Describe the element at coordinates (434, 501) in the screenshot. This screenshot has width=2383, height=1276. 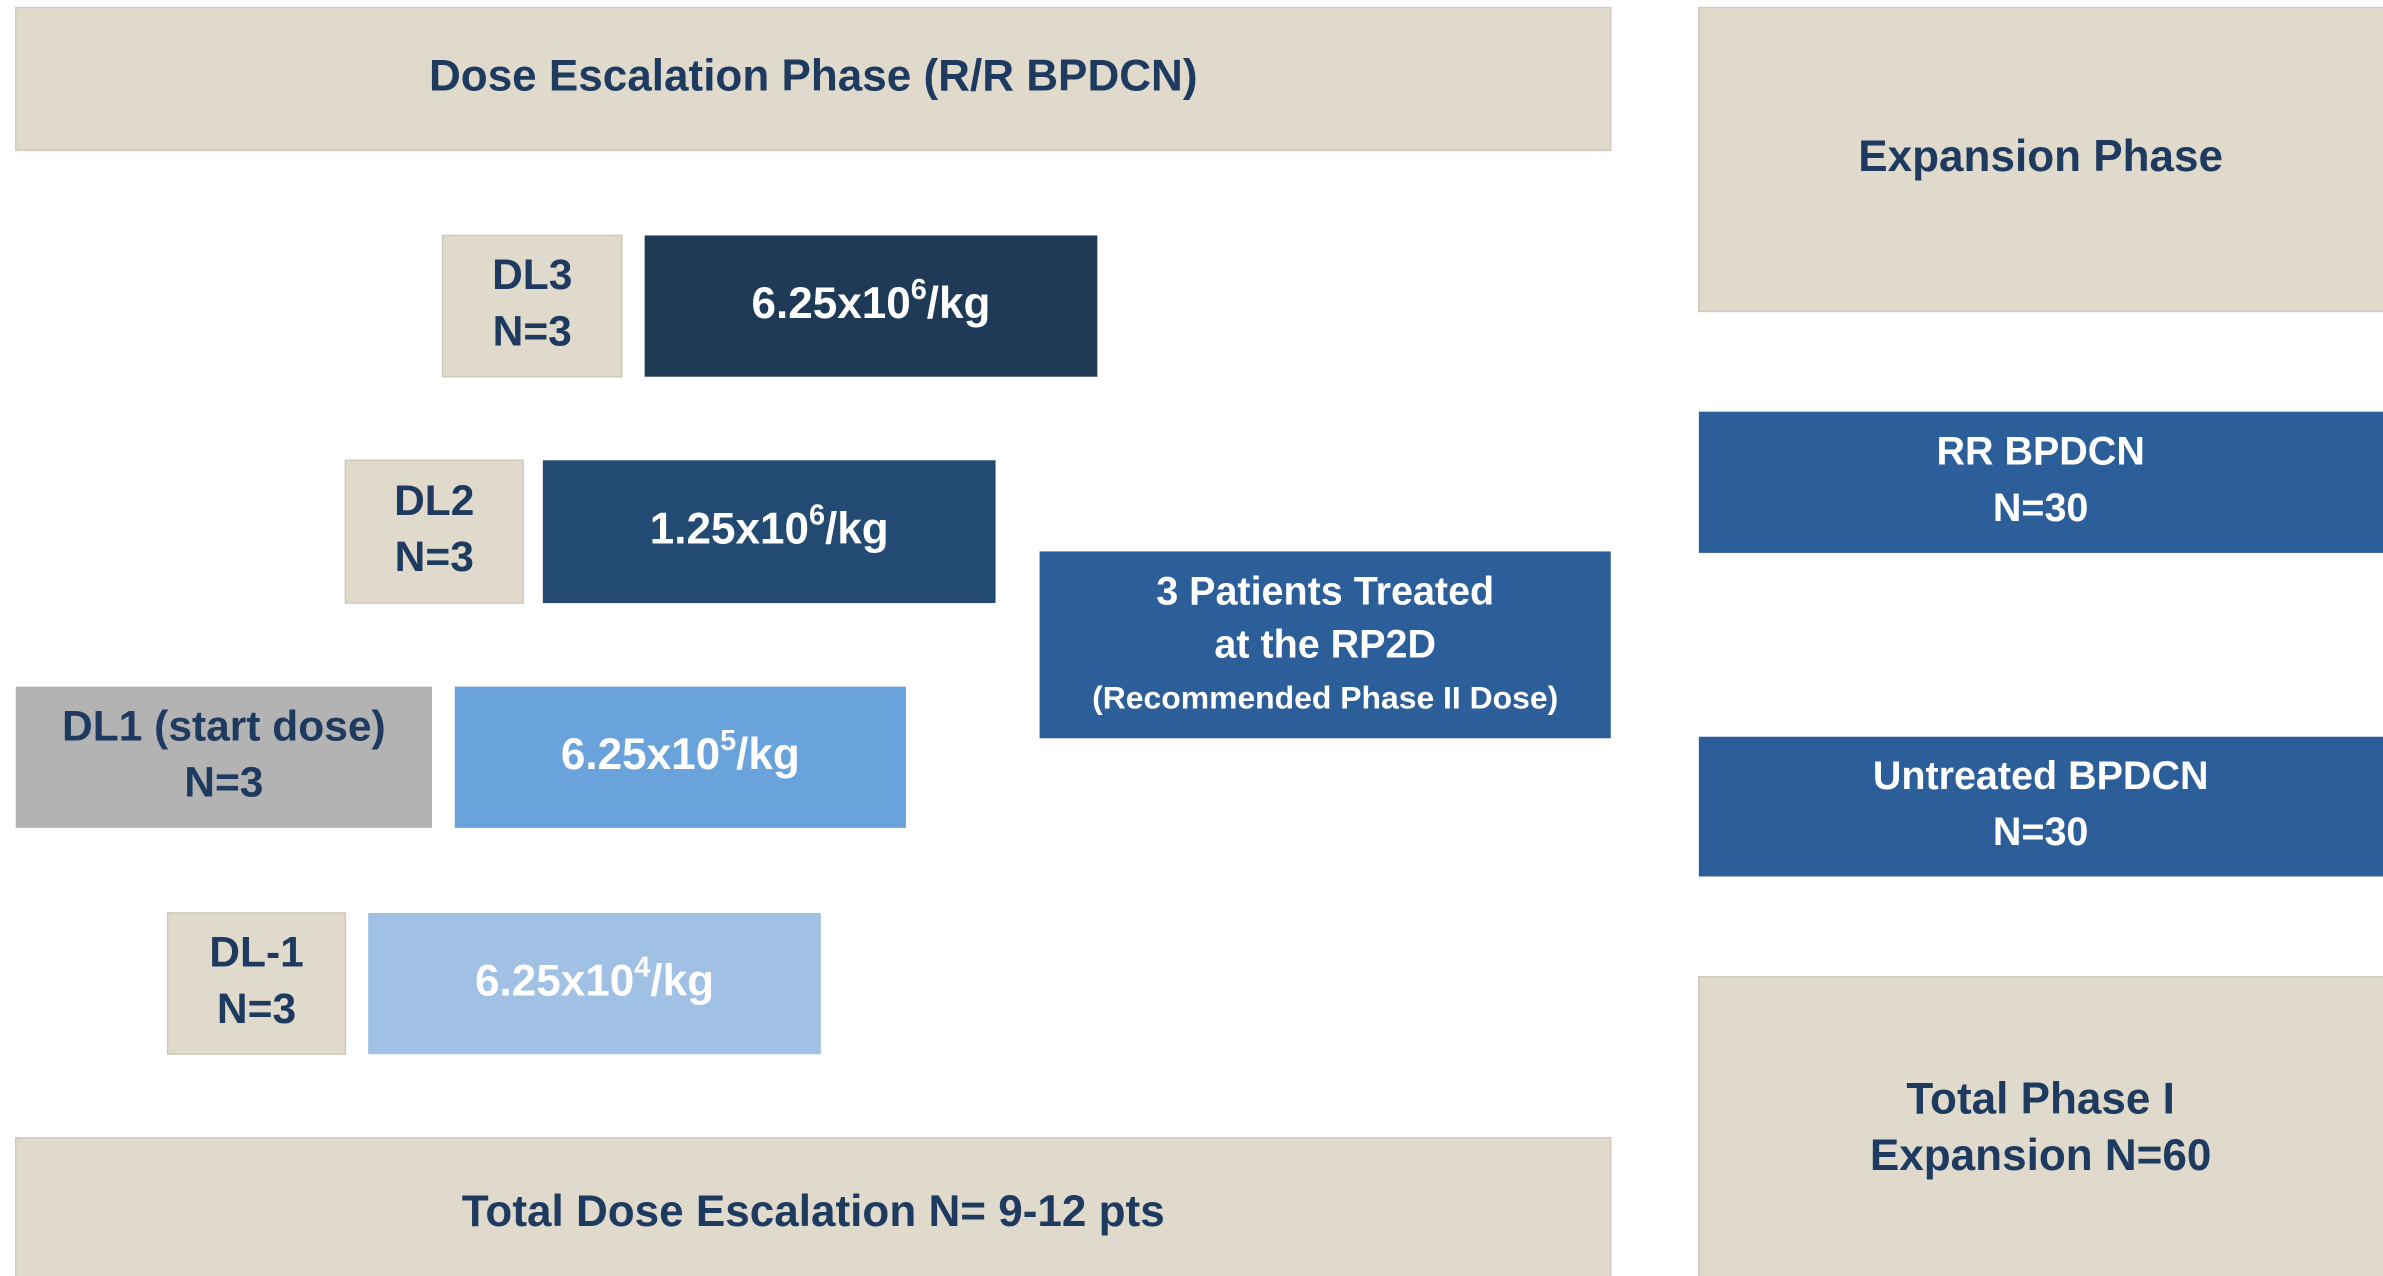
I see `dose-level-label: DL2` at that location.